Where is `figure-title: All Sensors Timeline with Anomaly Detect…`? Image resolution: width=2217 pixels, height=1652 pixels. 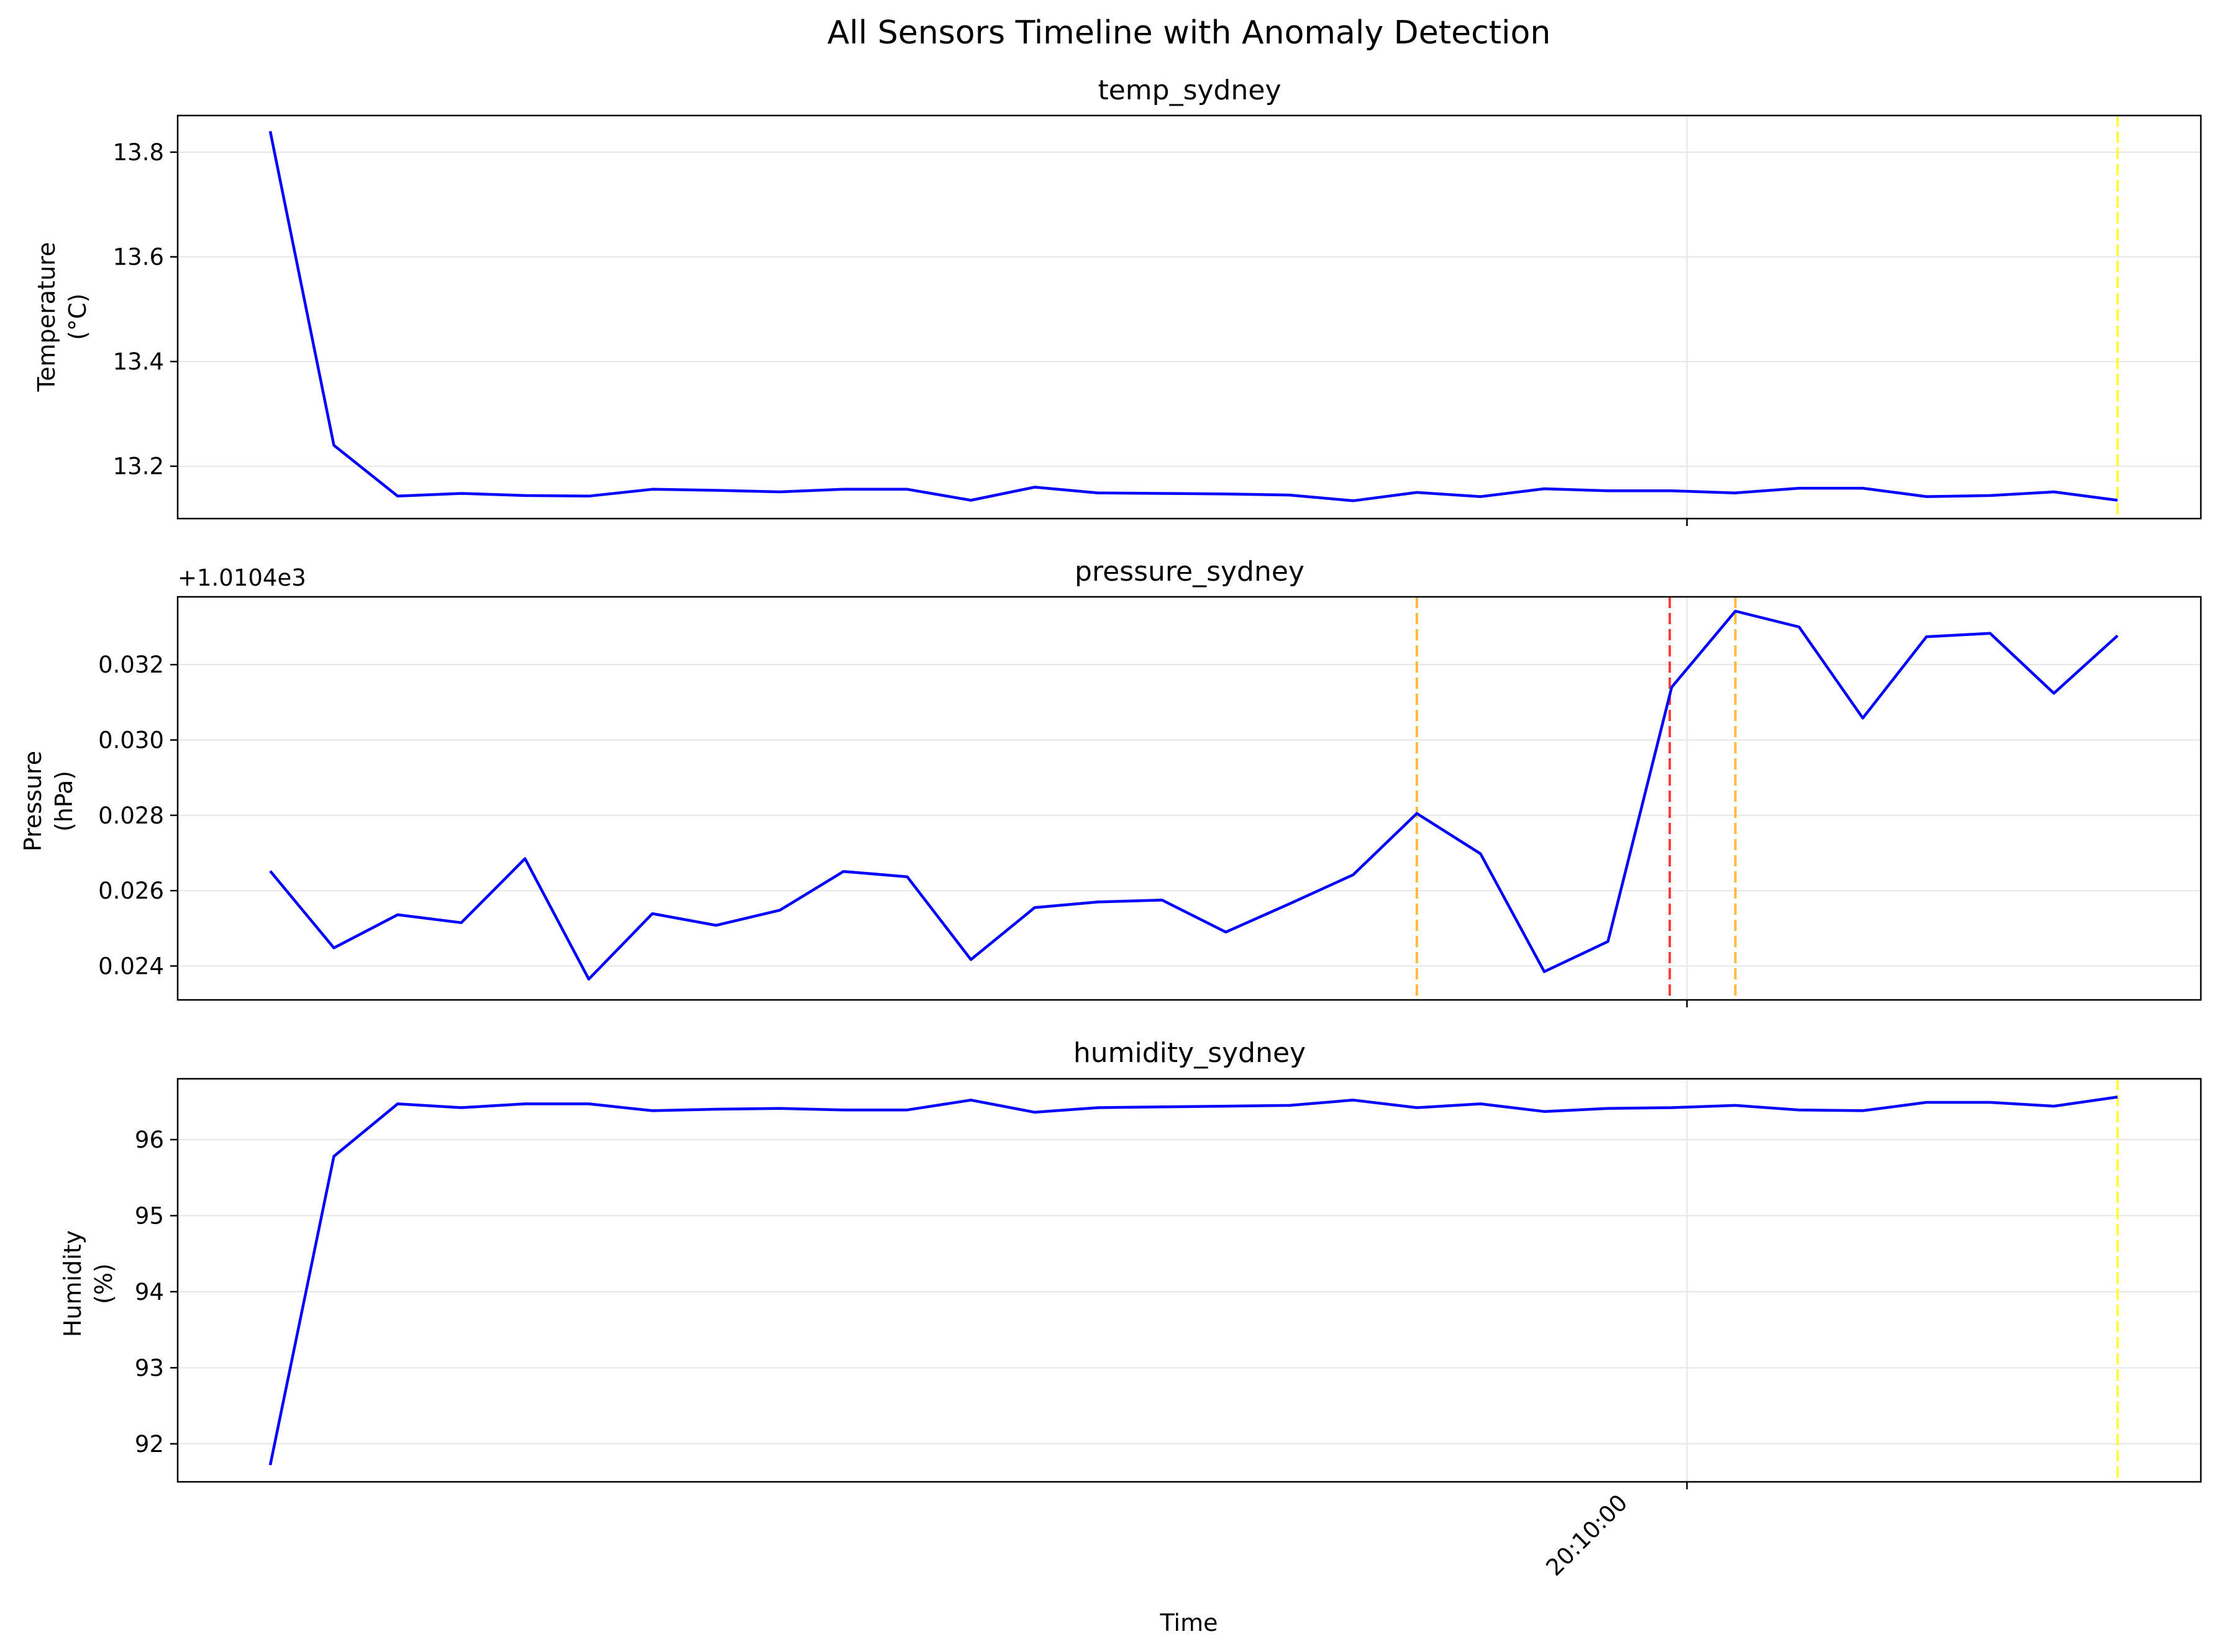 figure-title: All Sensors Timeline with Anomaly Detect… is located at coordinates (1189, 33).